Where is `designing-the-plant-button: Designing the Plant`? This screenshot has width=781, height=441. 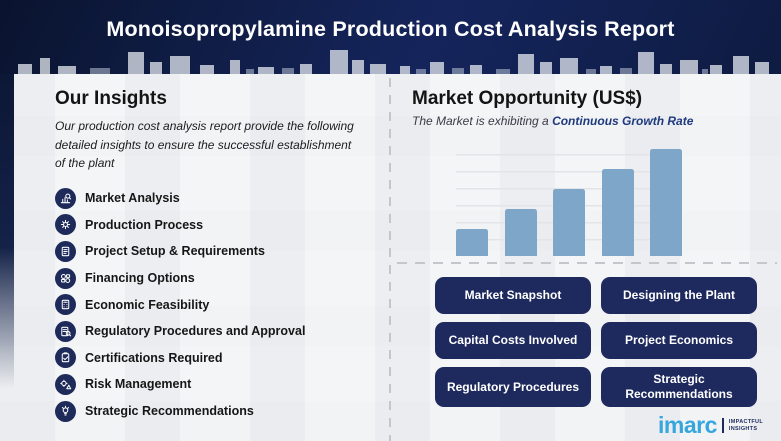
designing-the-plant-button: Designing the Plant is located at coordinates (679, 295).